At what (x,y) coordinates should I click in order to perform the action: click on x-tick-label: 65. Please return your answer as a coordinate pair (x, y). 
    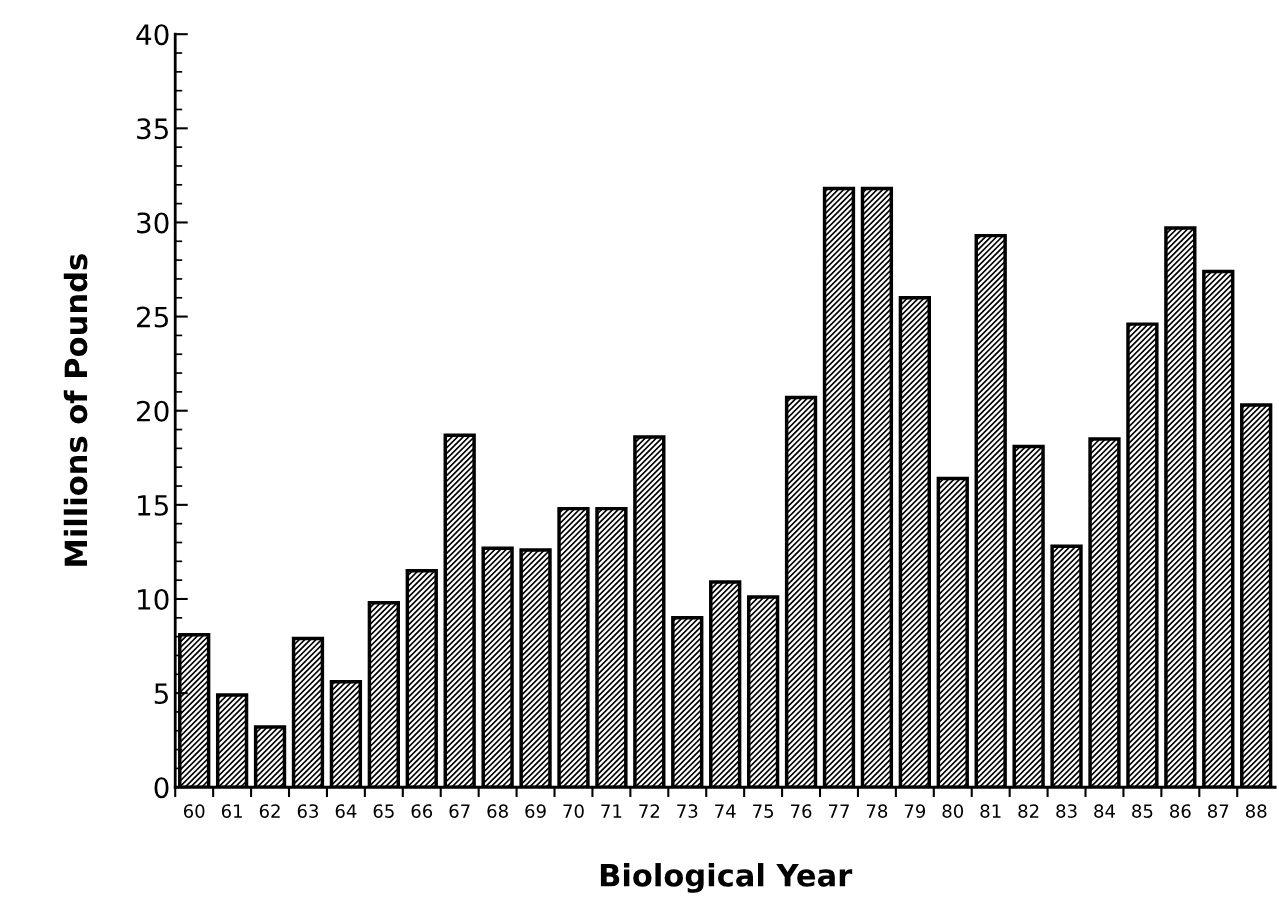
    Looking at the image, I should click on (383, 811).